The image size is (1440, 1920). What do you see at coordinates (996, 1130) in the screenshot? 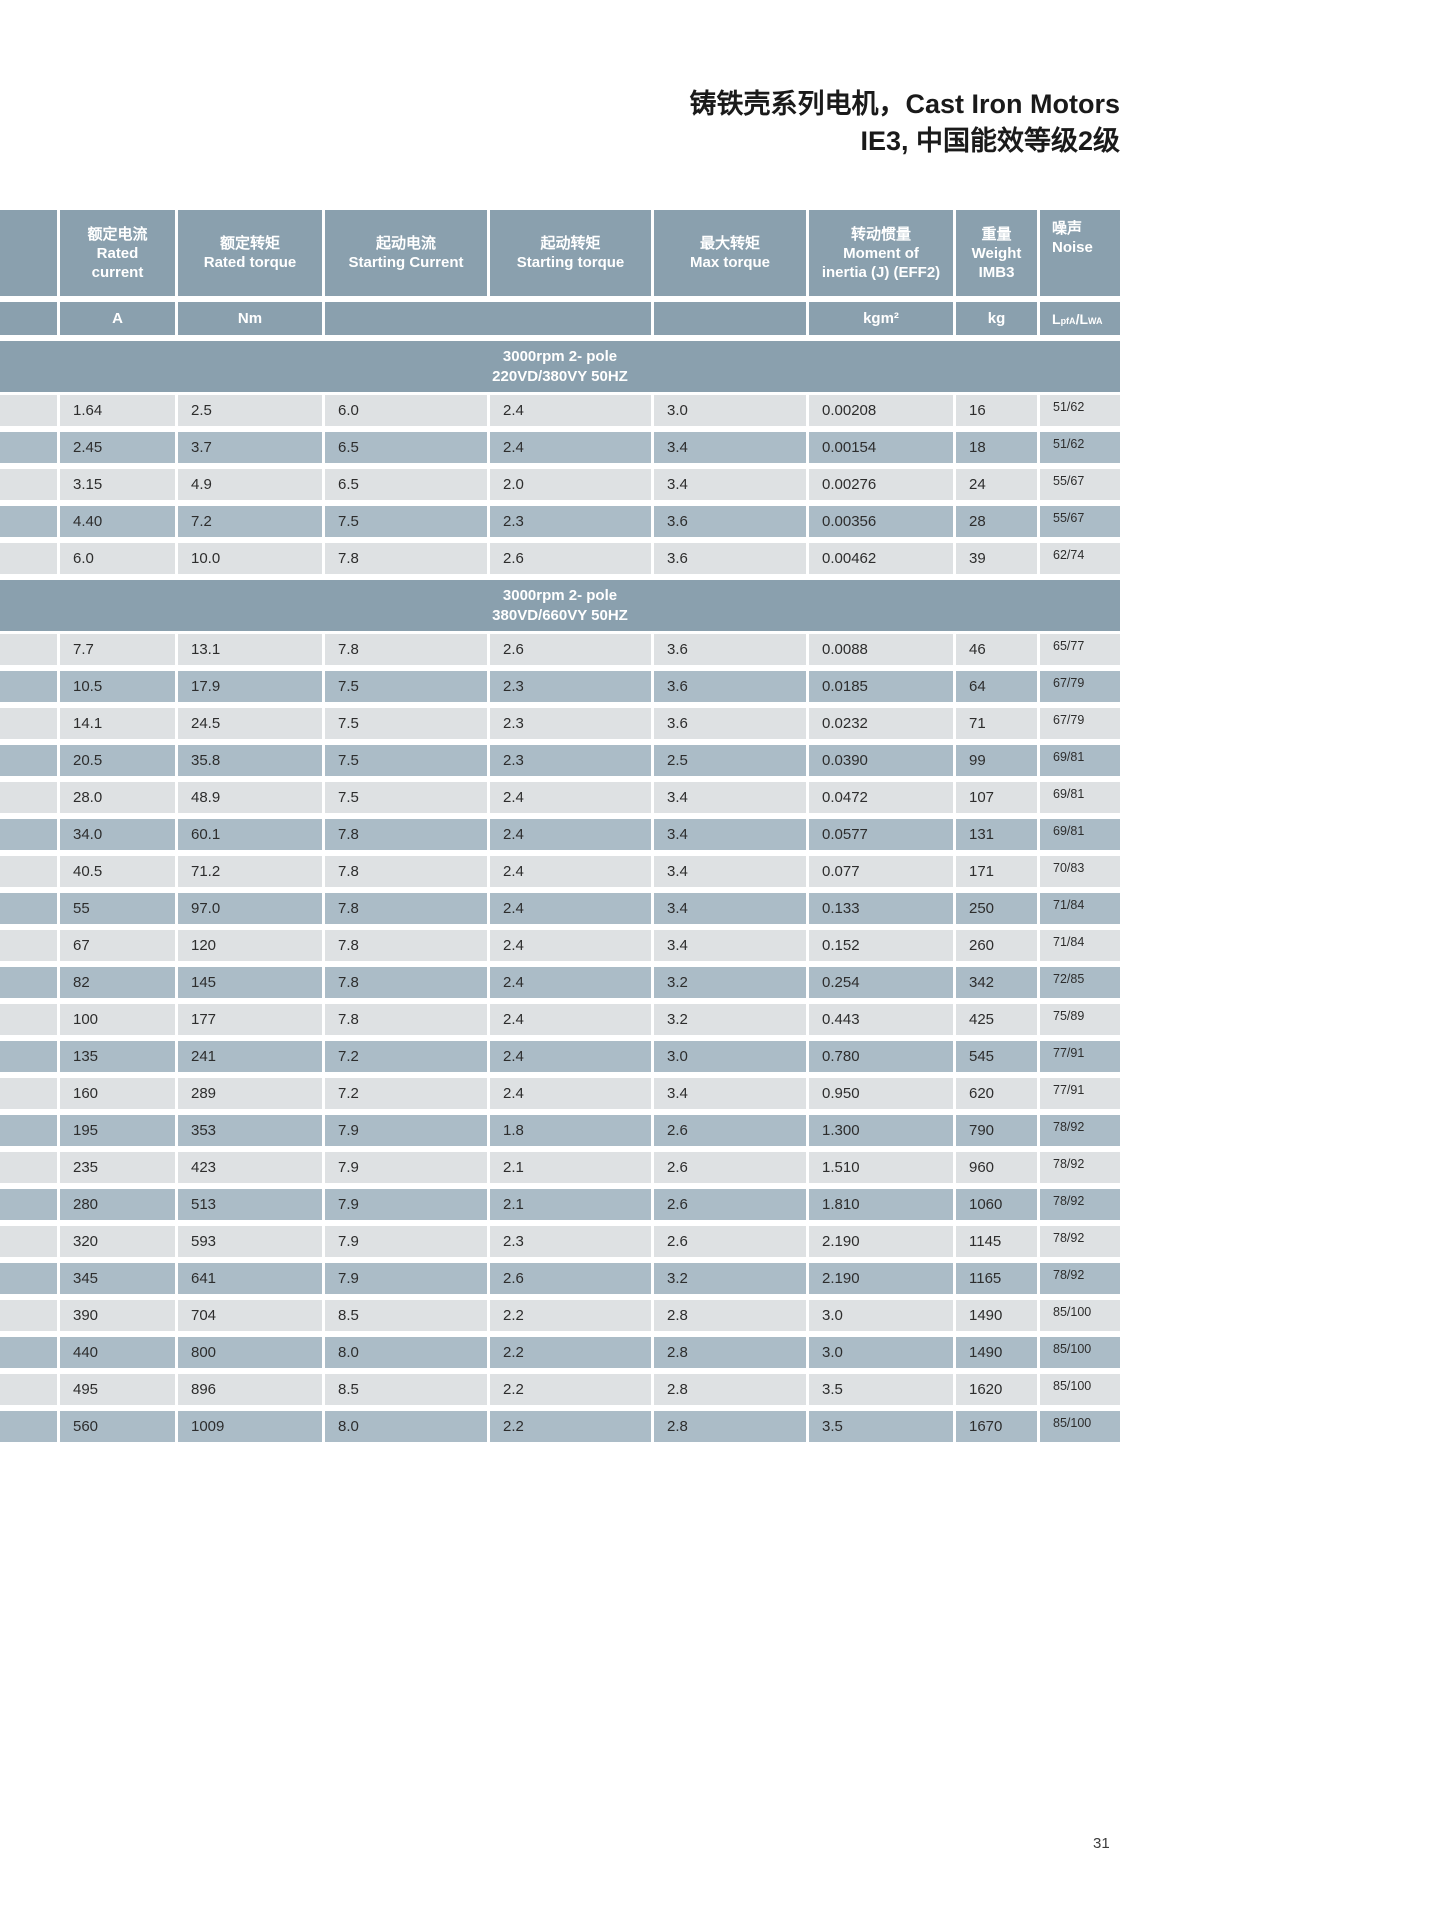
I see `table-cell: 790` at bounding box center [996, 1130].